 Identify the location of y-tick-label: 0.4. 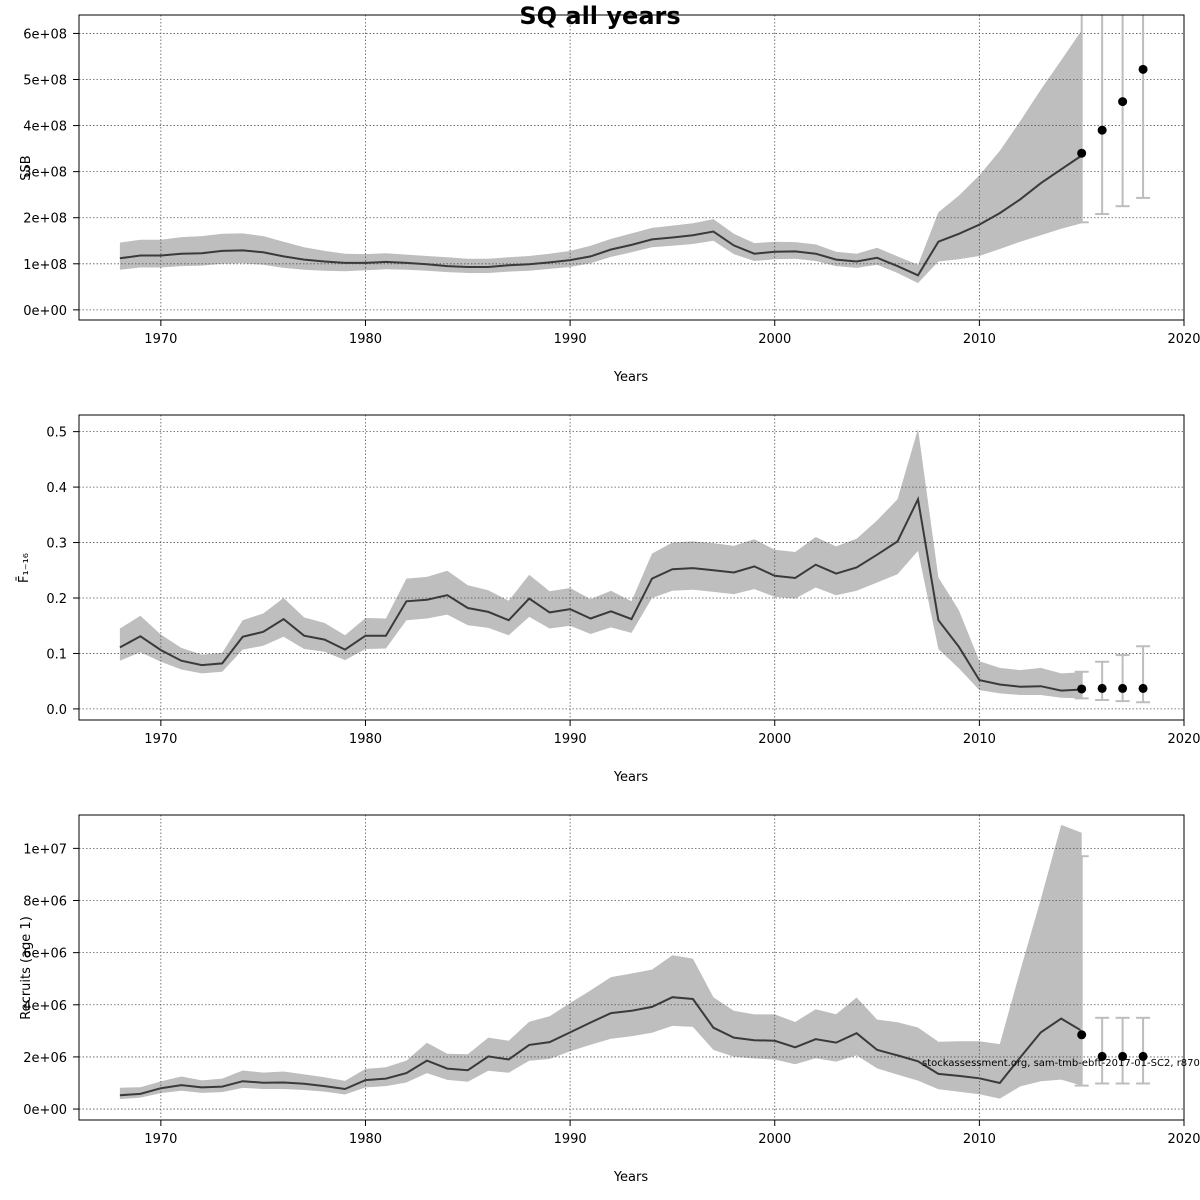
(56, 488).